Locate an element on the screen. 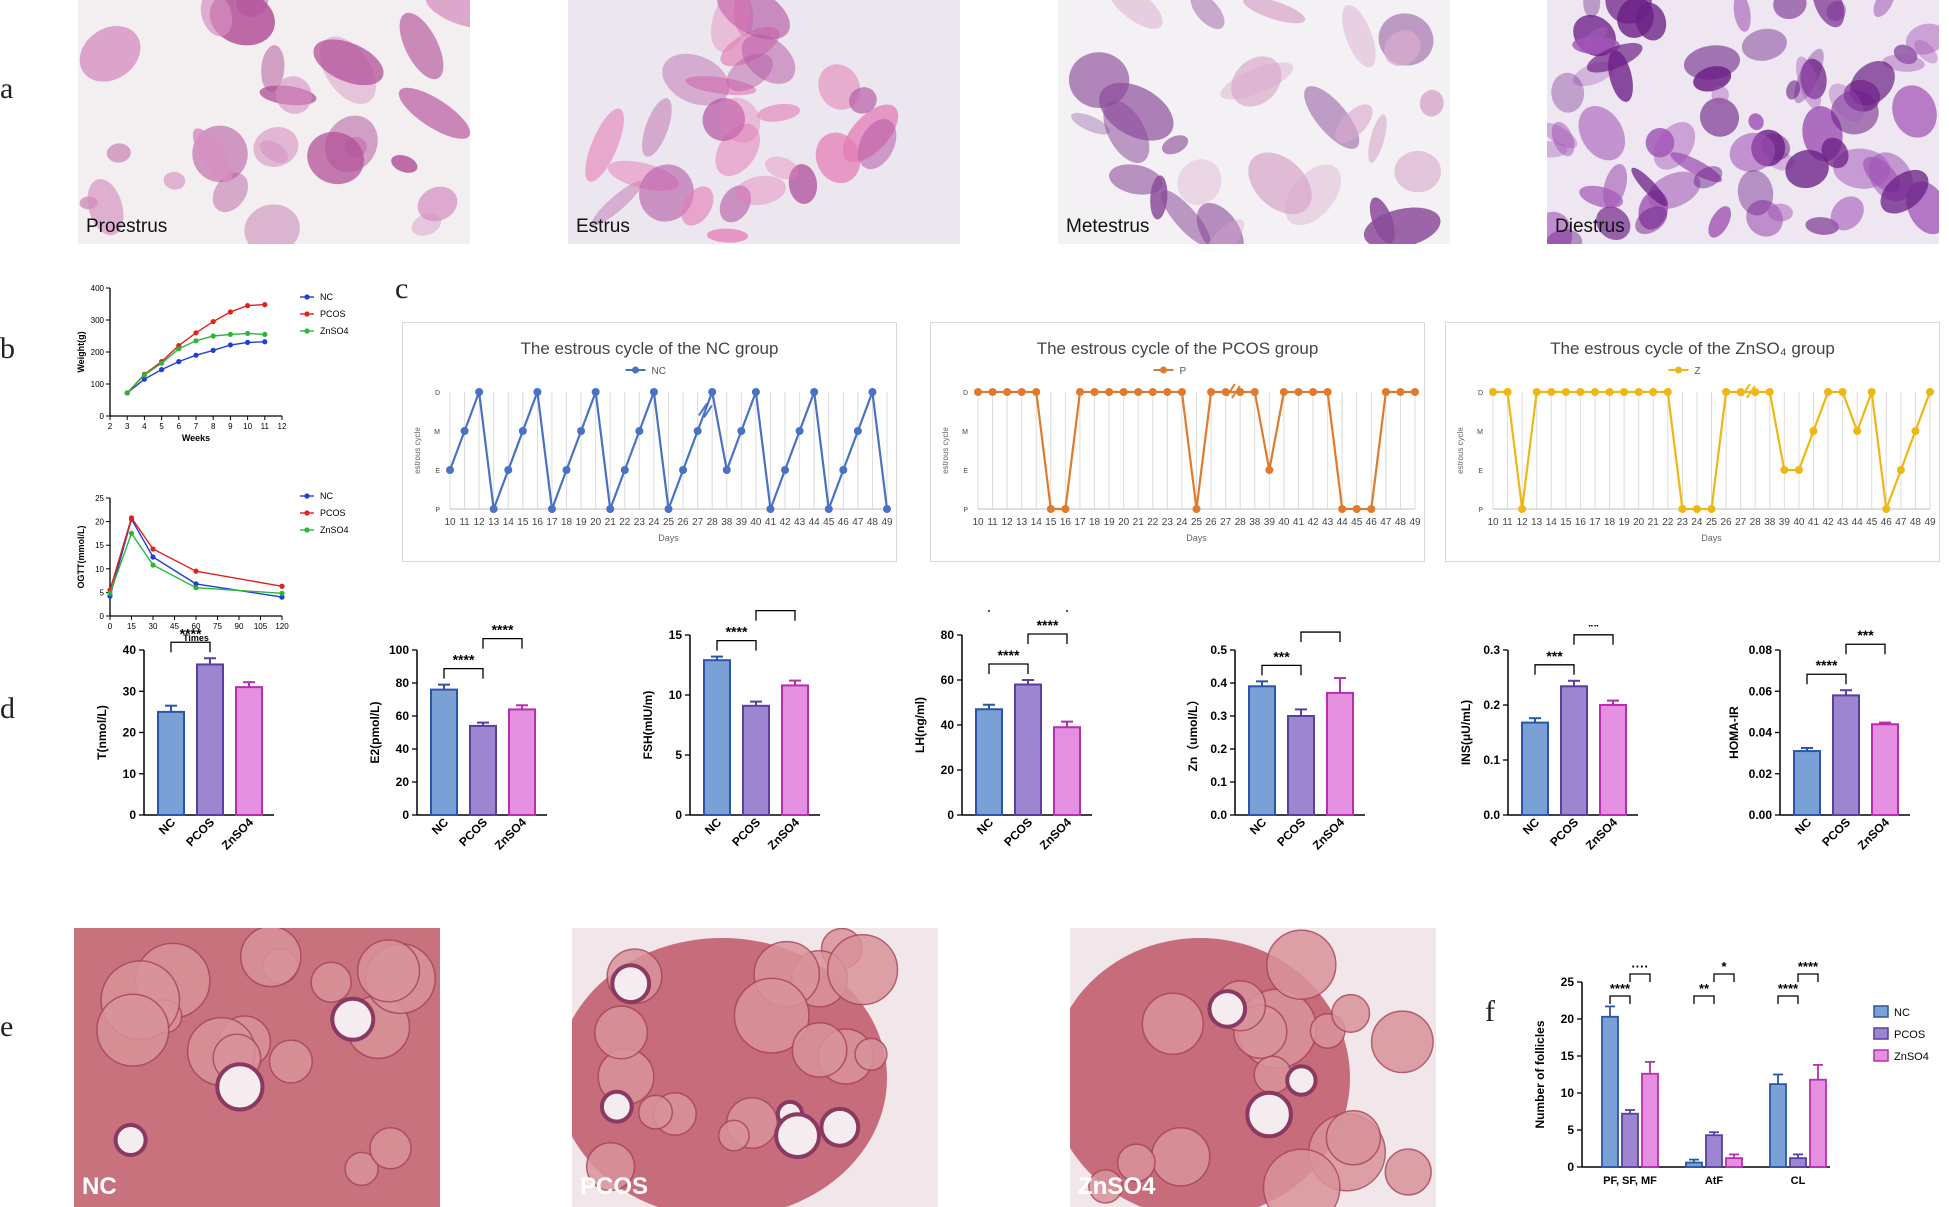  x-tick-label: 25 is located at coordinates (669, 522).